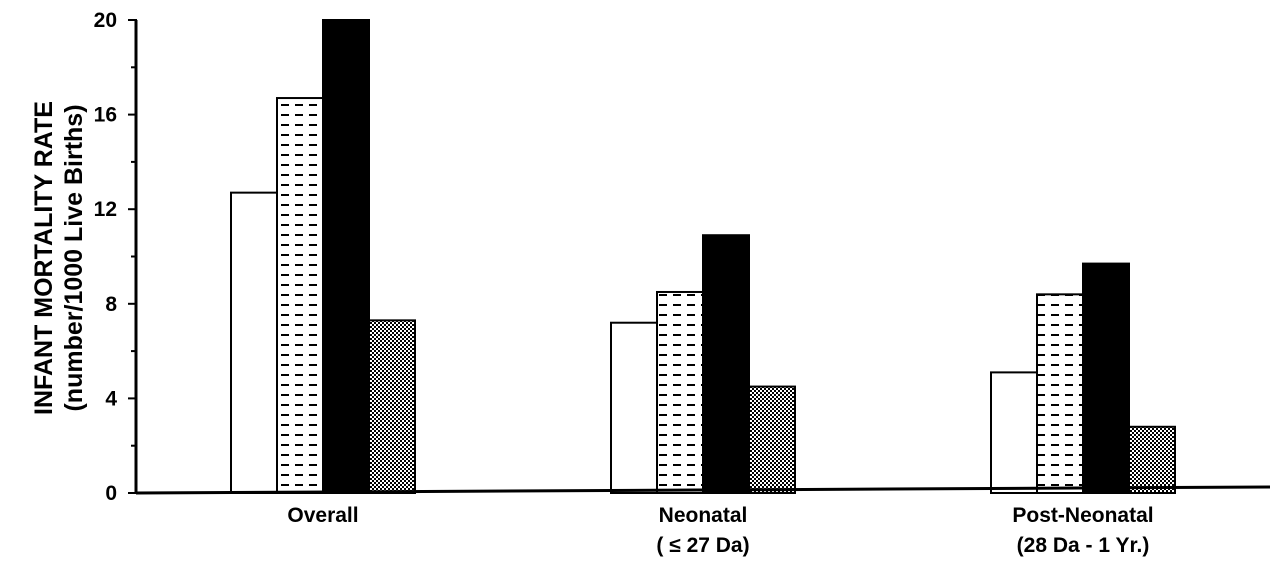  What do you see at coordinates (105, 115) in the screenshot?
I see `y-tick-label: 16` at bounding box center [105, 115].